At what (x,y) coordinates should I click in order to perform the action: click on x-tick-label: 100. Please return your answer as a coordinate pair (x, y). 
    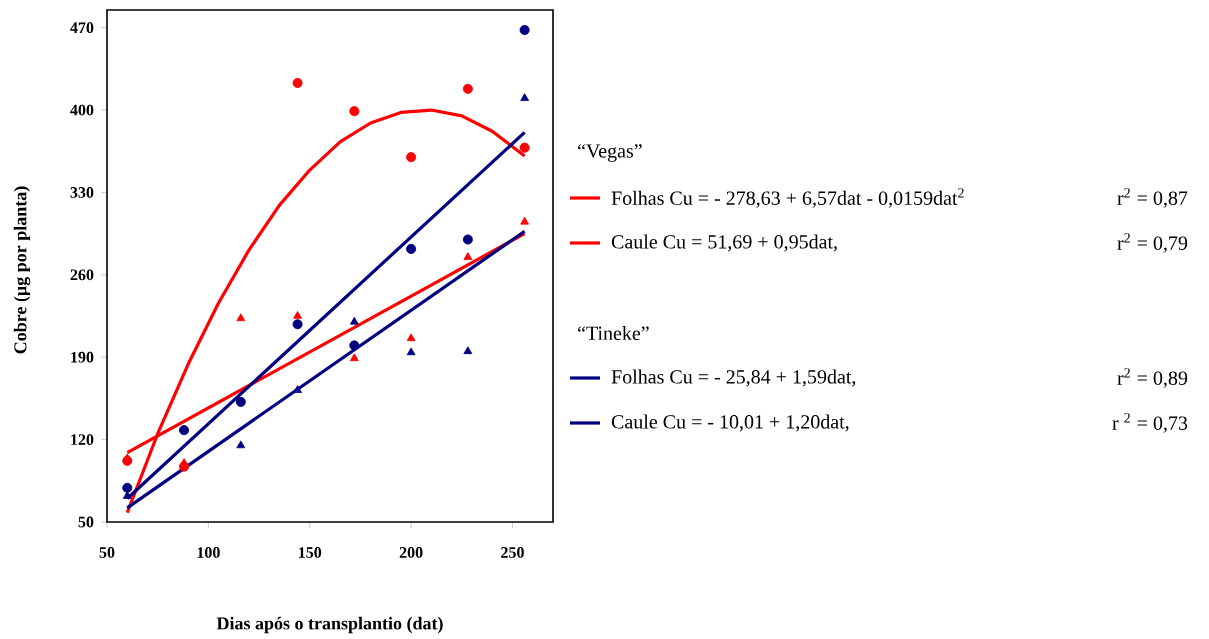
    Looking at the image, I should click on (208, 552).